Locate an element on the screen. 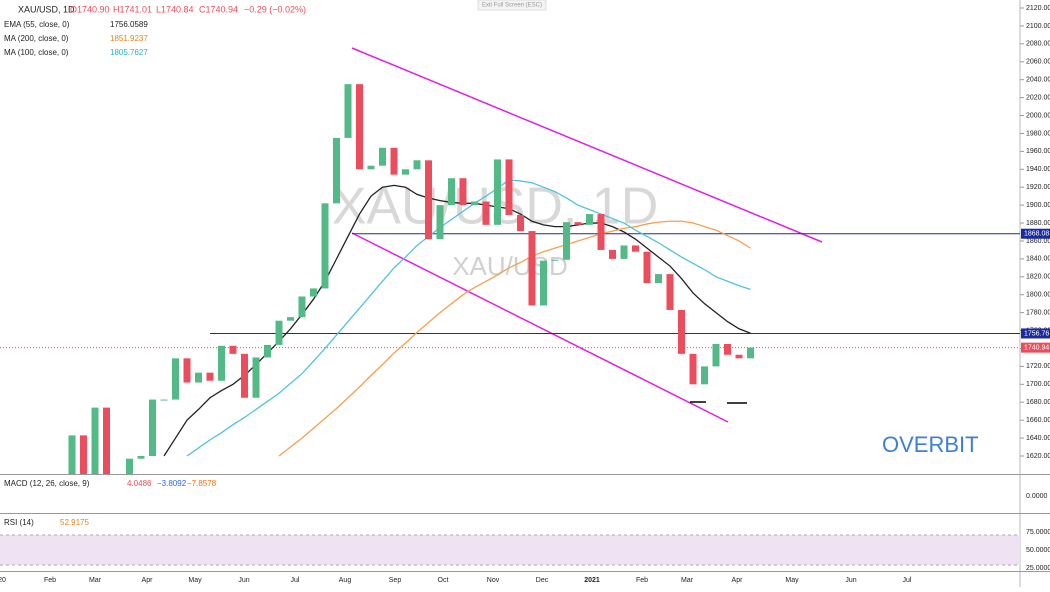  time-label: Jun is located at coordinates (243, 580).